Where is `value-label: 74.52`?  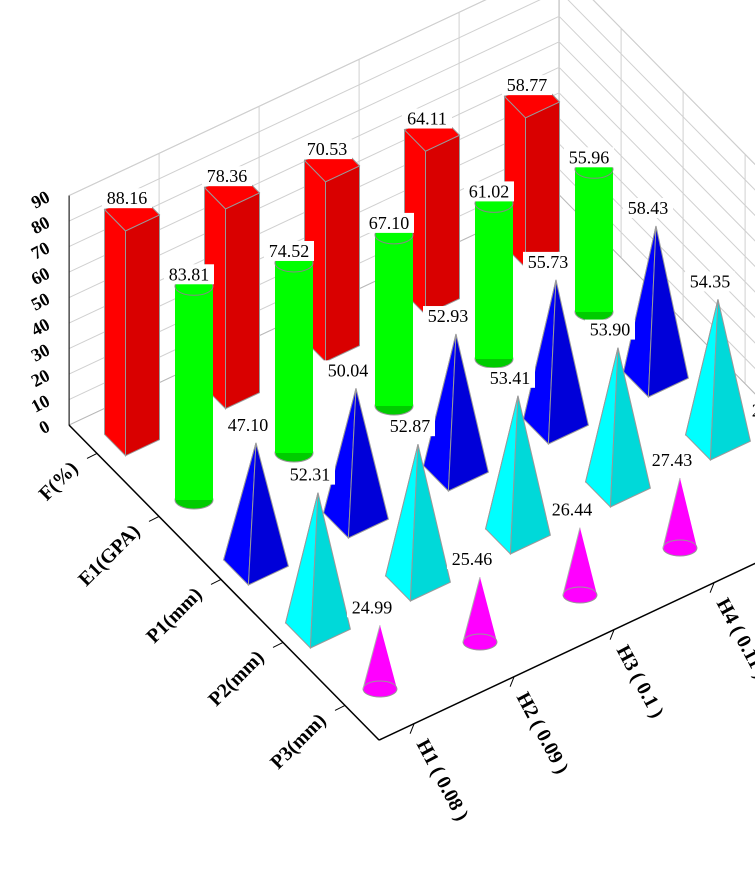
value-label: 74.52 is located at coordinates (289, 251).